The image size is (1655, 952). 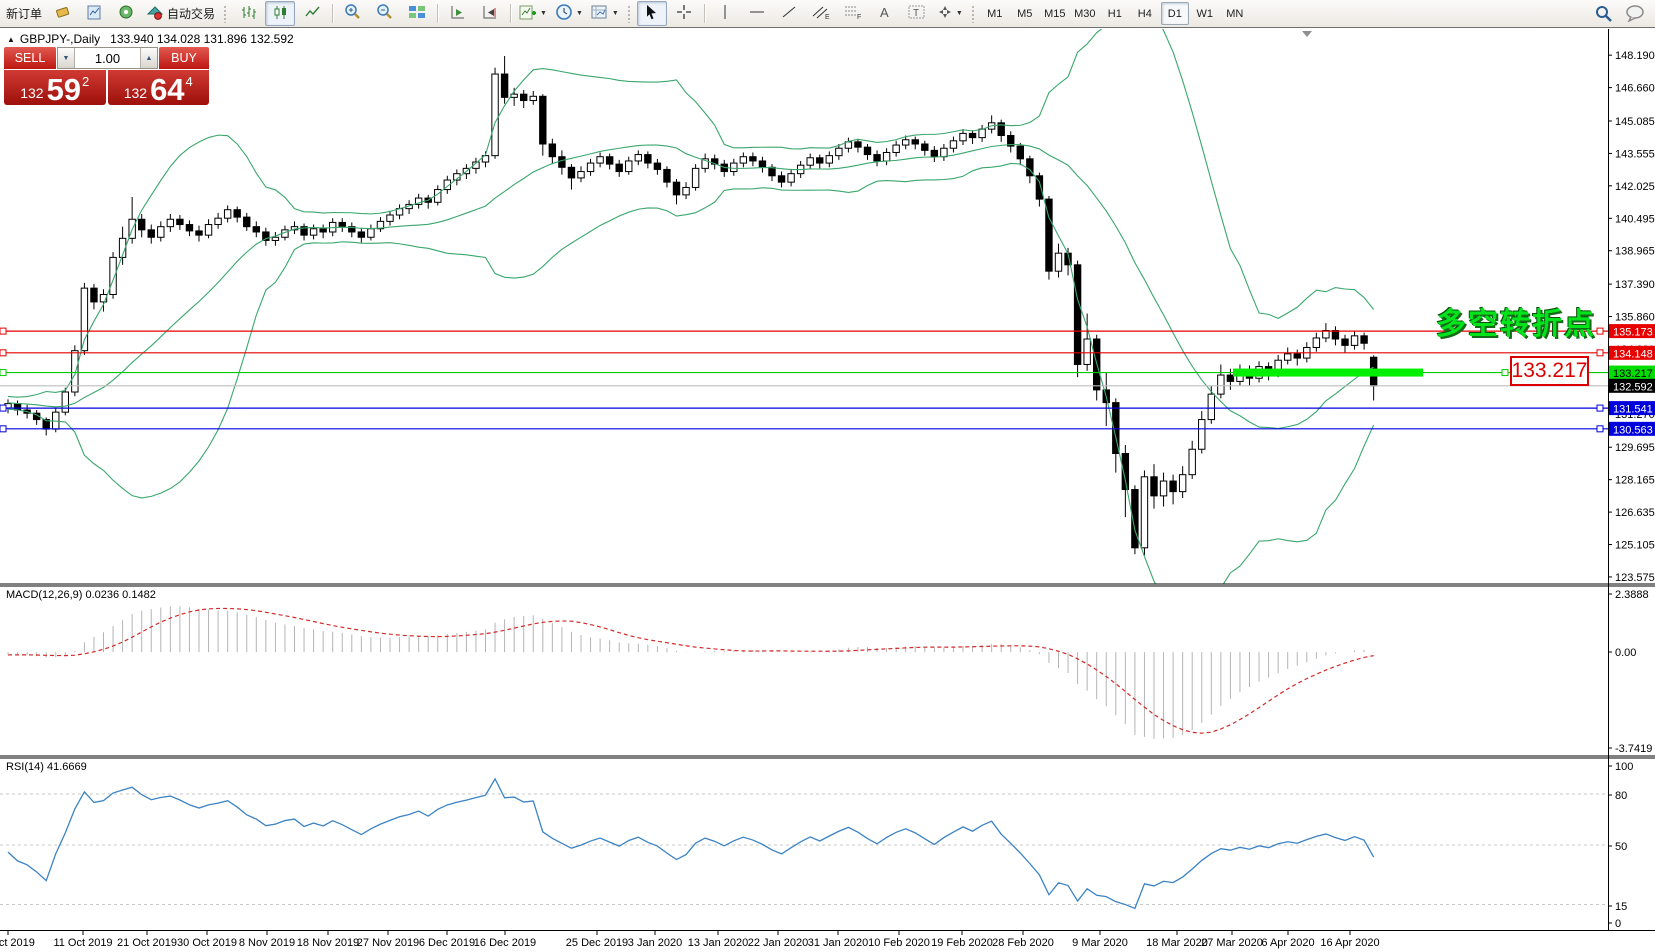 I want to click on chart-shift-button, so click(x=490, y=13).